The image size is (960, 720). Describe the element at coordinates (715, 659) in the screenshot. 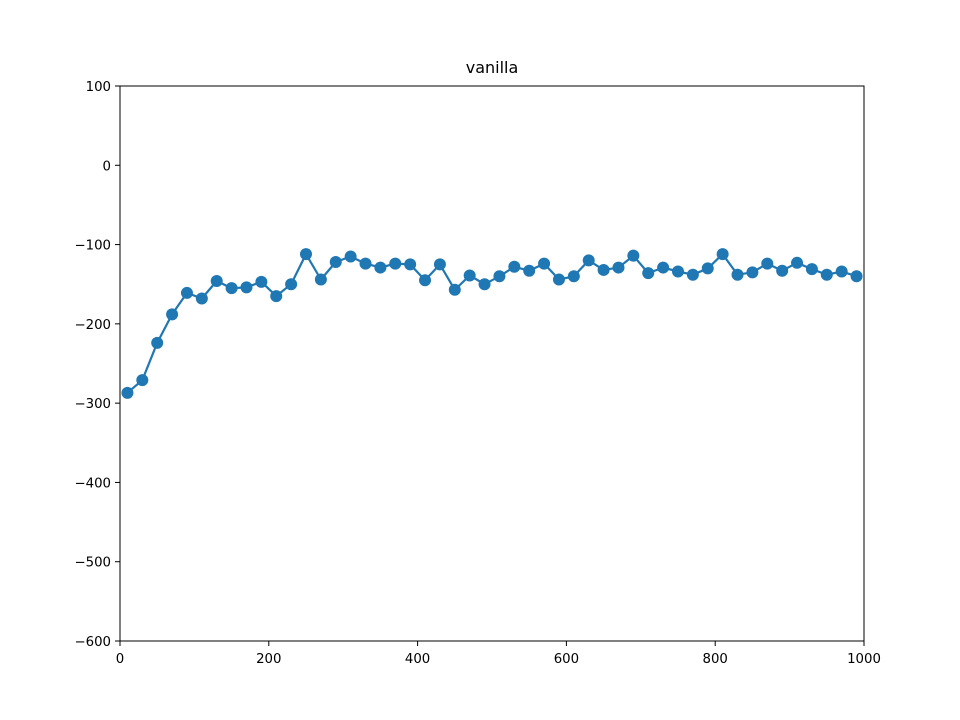

I see `x-tick-label: 800` at that location.